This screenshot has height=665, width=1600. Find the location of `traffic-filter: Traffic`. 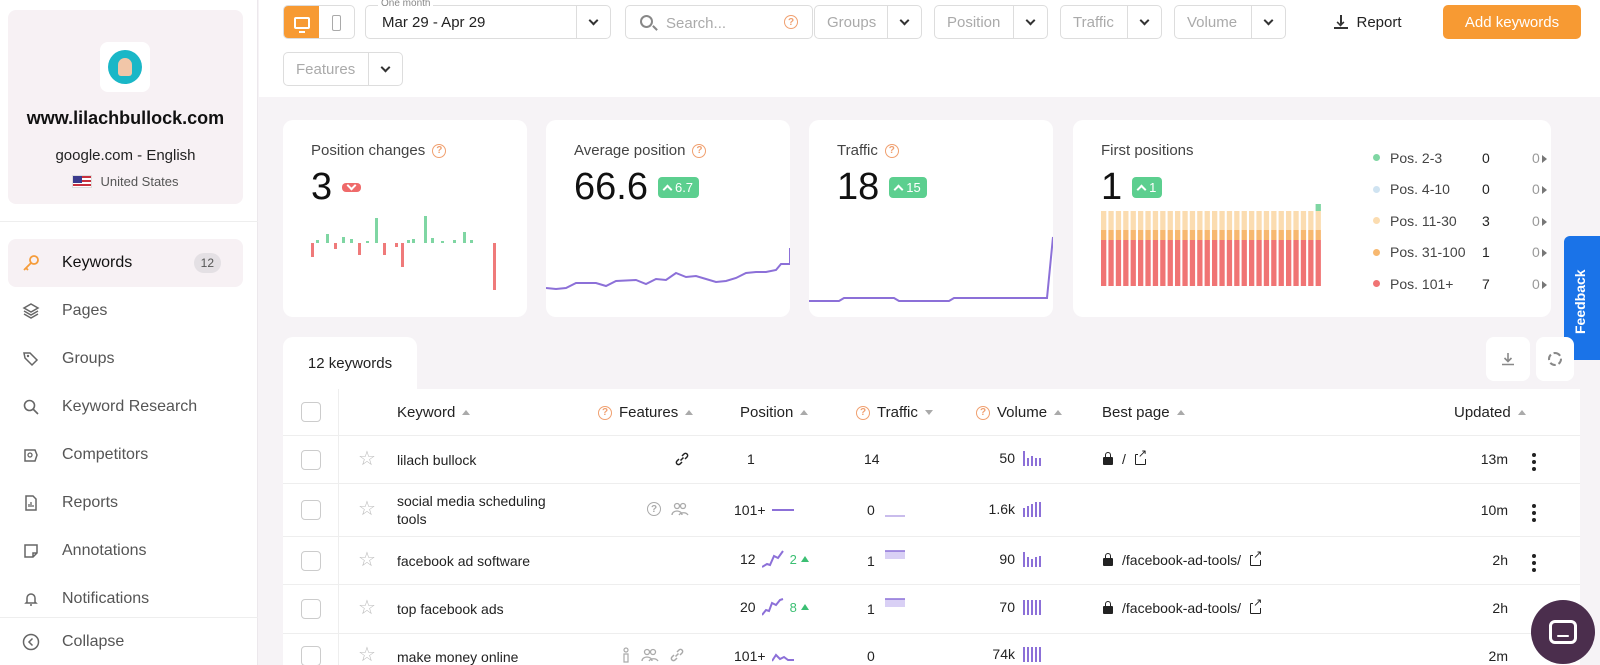

traffic-filter: Traffic is located at coordinates (1111, 22).